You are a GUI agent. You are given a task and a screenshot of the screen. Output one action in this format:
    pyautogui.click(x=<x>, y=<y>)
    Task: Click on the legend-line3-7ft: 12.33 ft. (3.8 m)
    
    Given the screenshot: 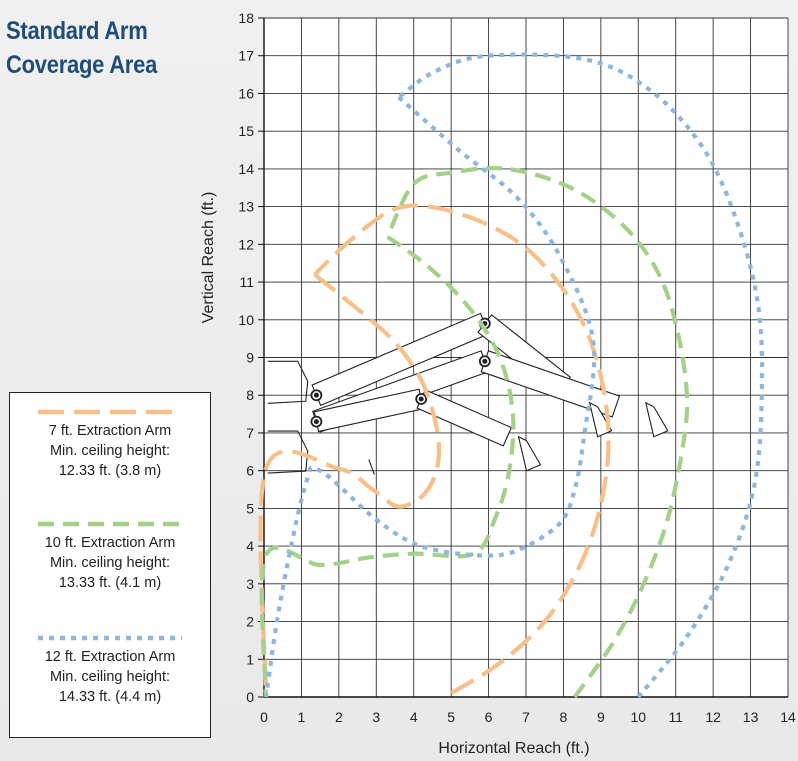 What is the action you would take?
    pyautogui.click(x=110, y=471)
    